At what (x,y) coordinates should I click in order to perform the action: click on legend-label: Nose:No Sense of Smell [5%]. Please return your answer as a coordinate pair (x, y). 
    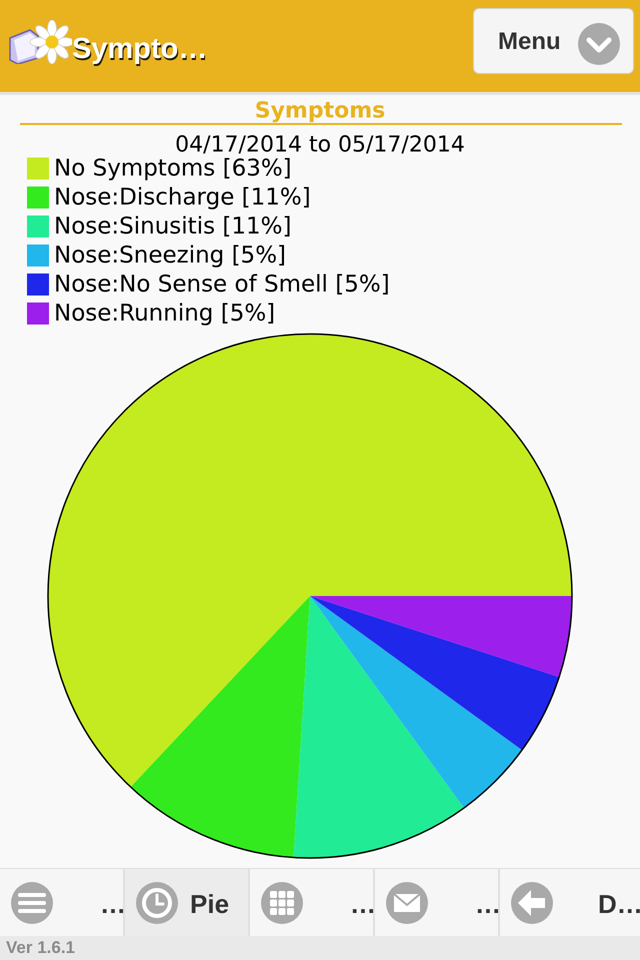
    Looking at the image, I should click on (222, 285).